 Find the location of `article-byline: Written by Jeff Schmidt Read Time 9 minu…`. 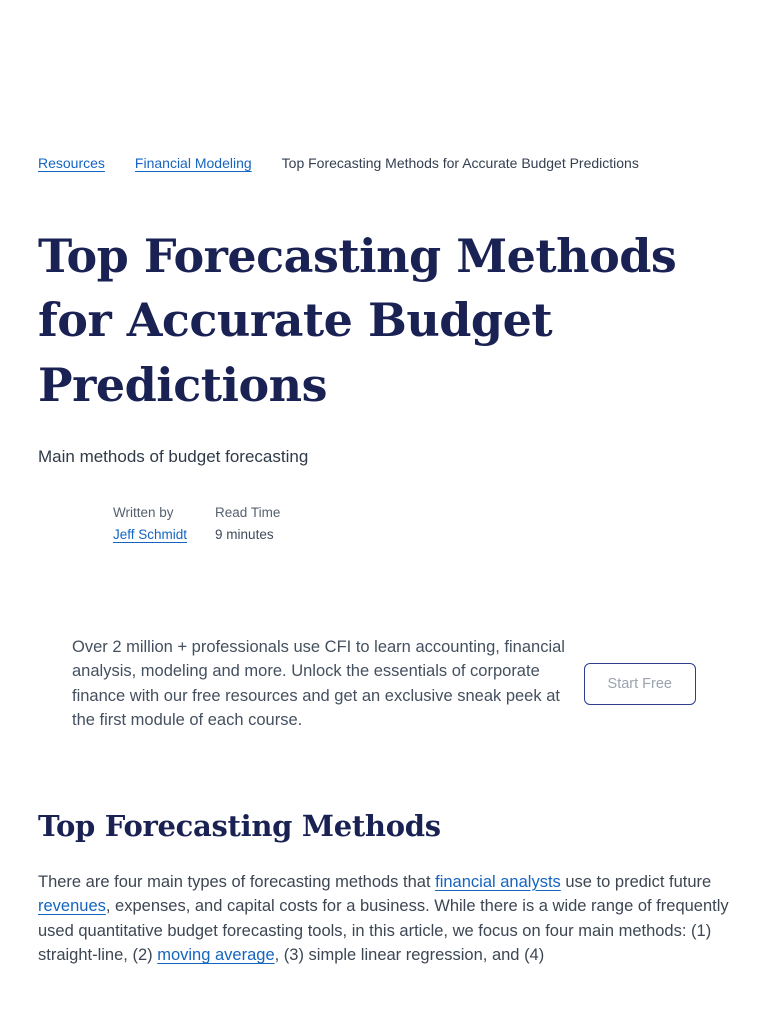

article-byline: Written by Jeff Schmidt Read Time 9 minu… is located at coordinates (421, 524).